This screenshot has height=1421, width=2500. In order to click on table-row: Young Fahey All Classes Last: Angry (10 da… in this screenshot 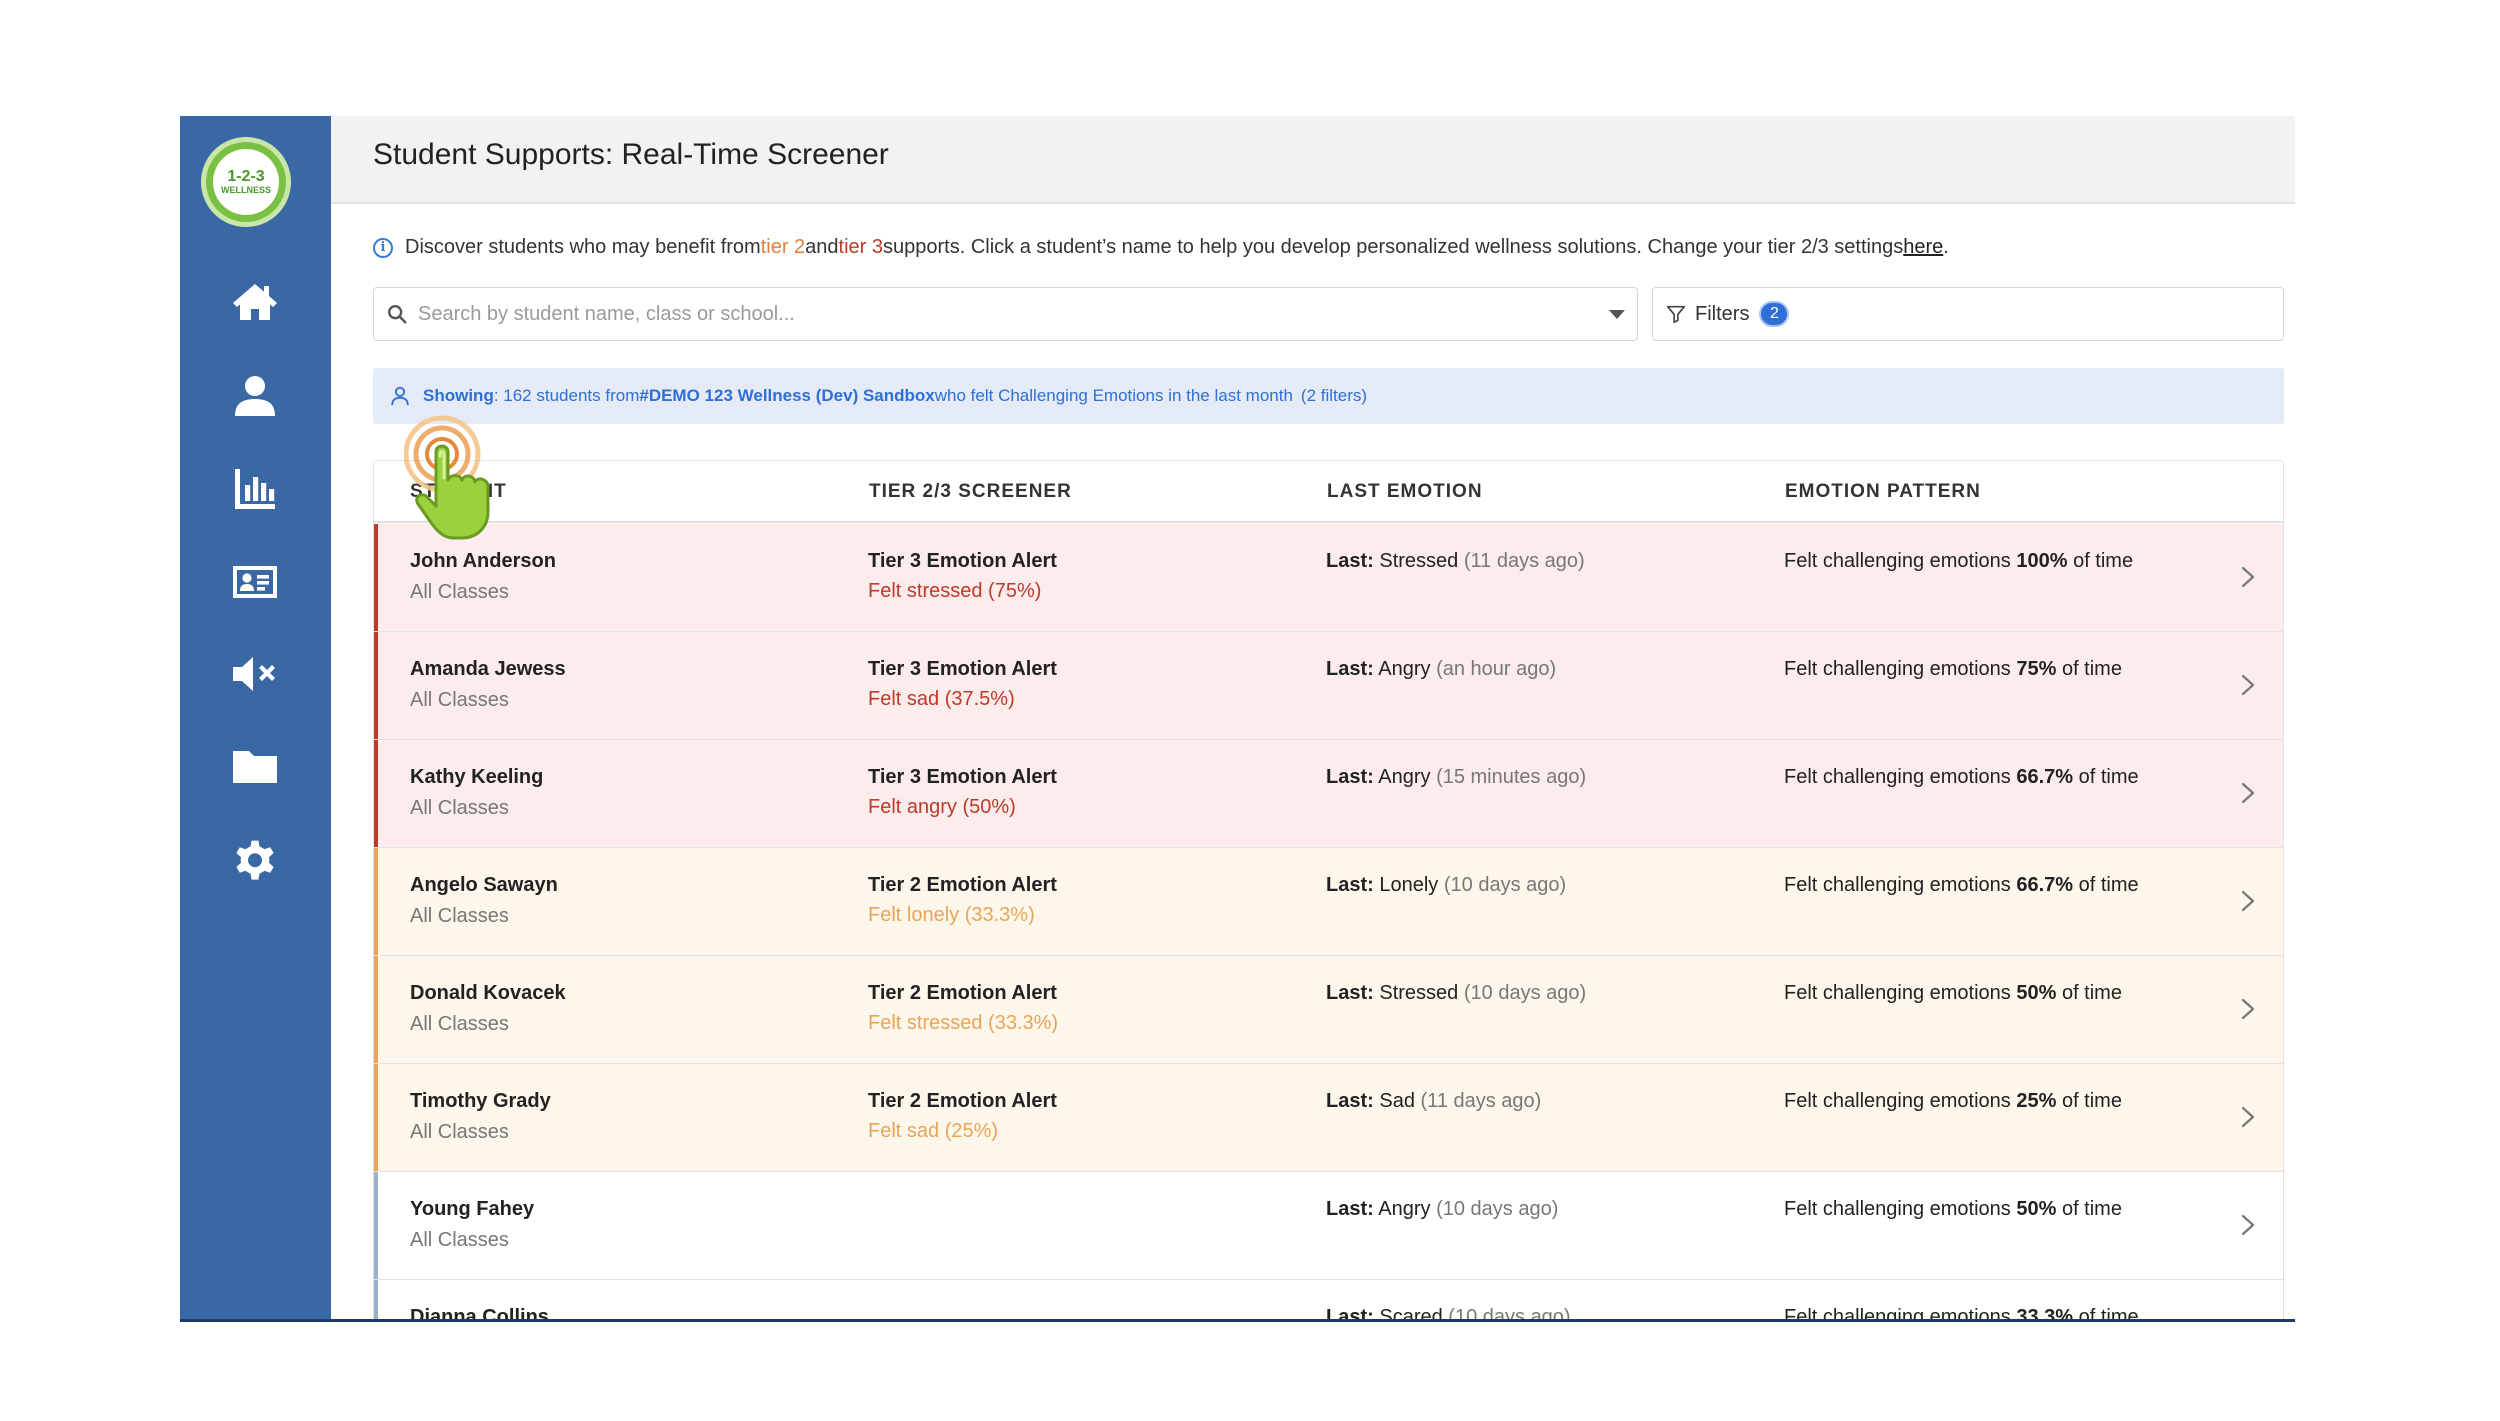, I will do `click(1328, 1226)`.